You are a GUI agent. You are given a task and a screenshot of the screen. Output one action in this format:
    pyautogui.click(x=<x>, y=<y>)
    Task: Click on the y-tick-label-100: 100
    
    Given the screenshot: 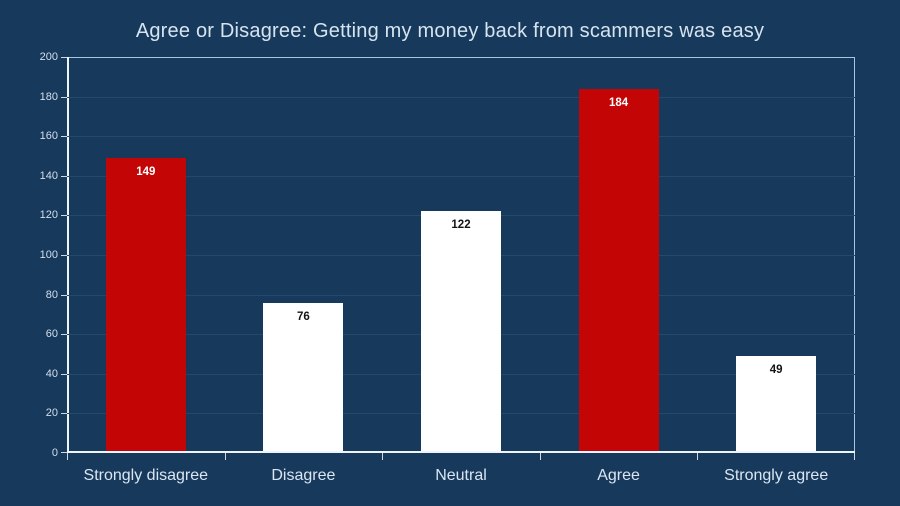 What is the action you would take?
    pyautogui.click(x=48, y=255)
    